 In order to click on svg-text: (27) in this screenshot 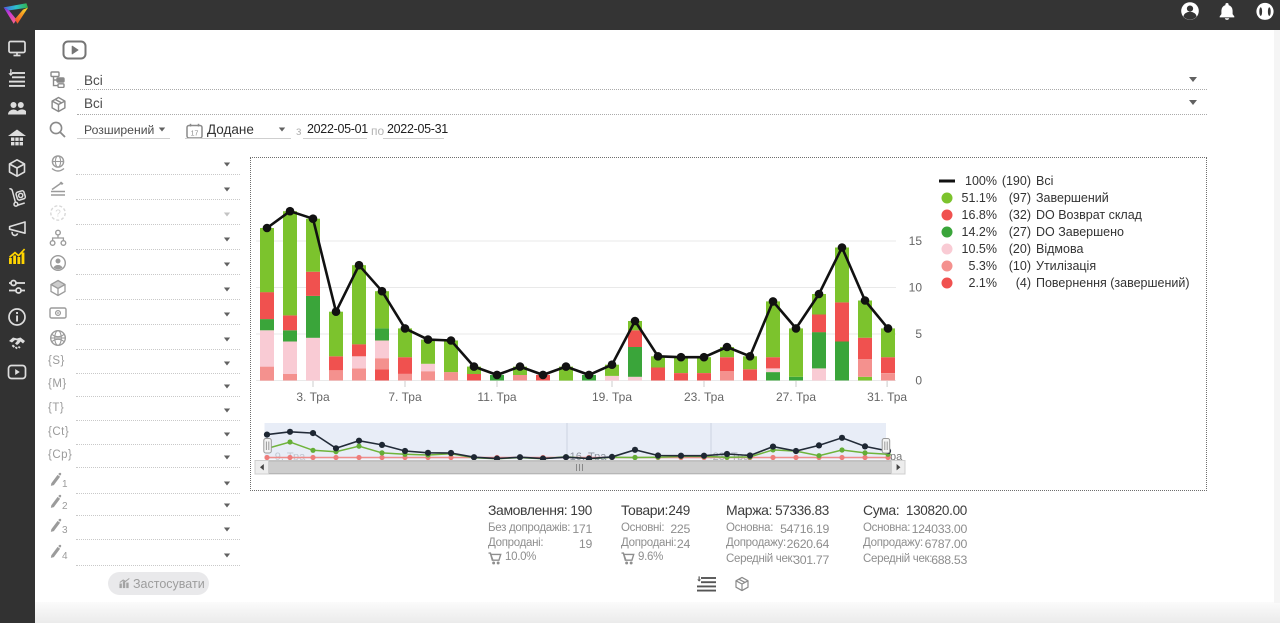, I will do `click(1020, 232)`.